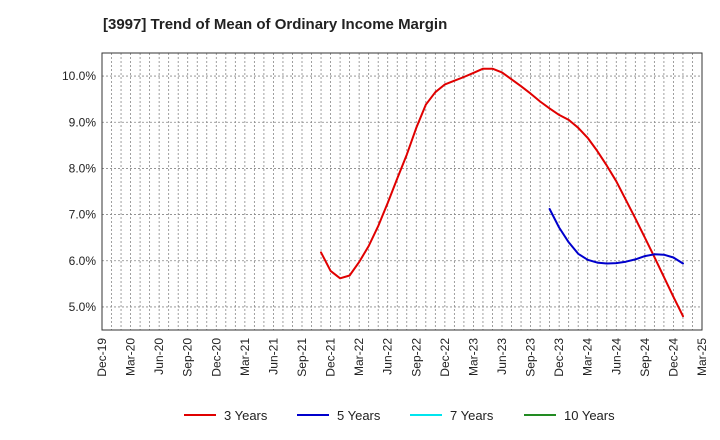 The width and height of the screenshot is (720, 440). What do you see at coordinates (246, 415) in the screenshot?
I see `legend-label: 3 Years` at bounding box center [246, 415].